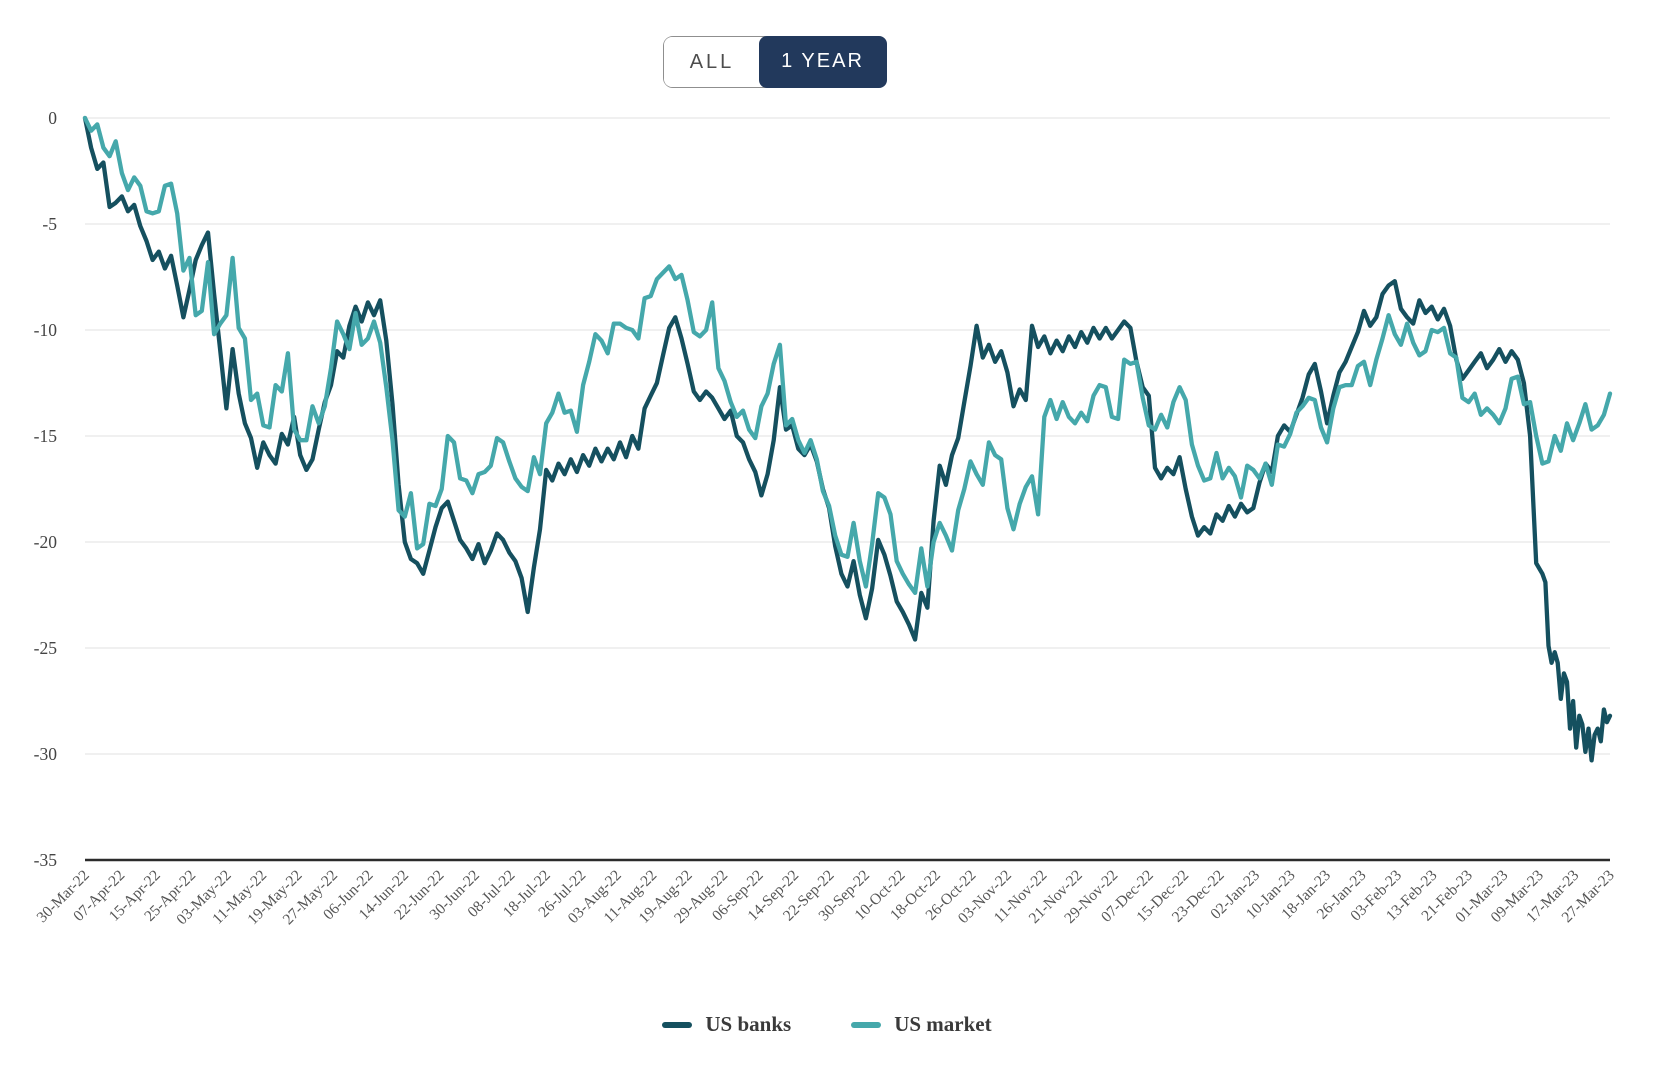 This screenshot has height=1074, width=1654. What do you see at coordinates (748, 1024) in the screenshot?
I see `legend-label: US banks` at bounding box center [748, 1024].